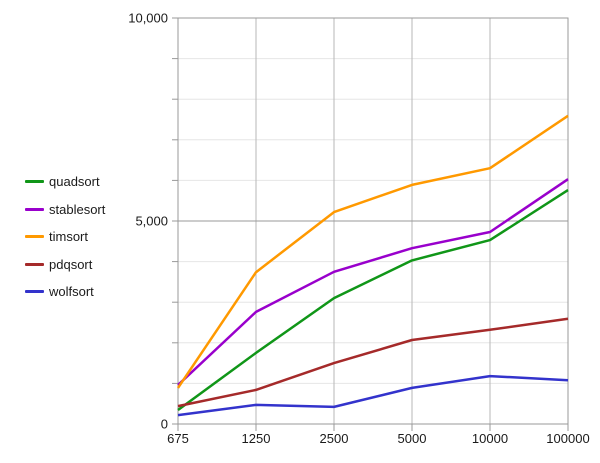 This screenshot has width=600, height=463. What do you see at coordinates (148, 18) in the screenshot?
I see `y-tick-label: 10,000` at bounding box center [148, 18].